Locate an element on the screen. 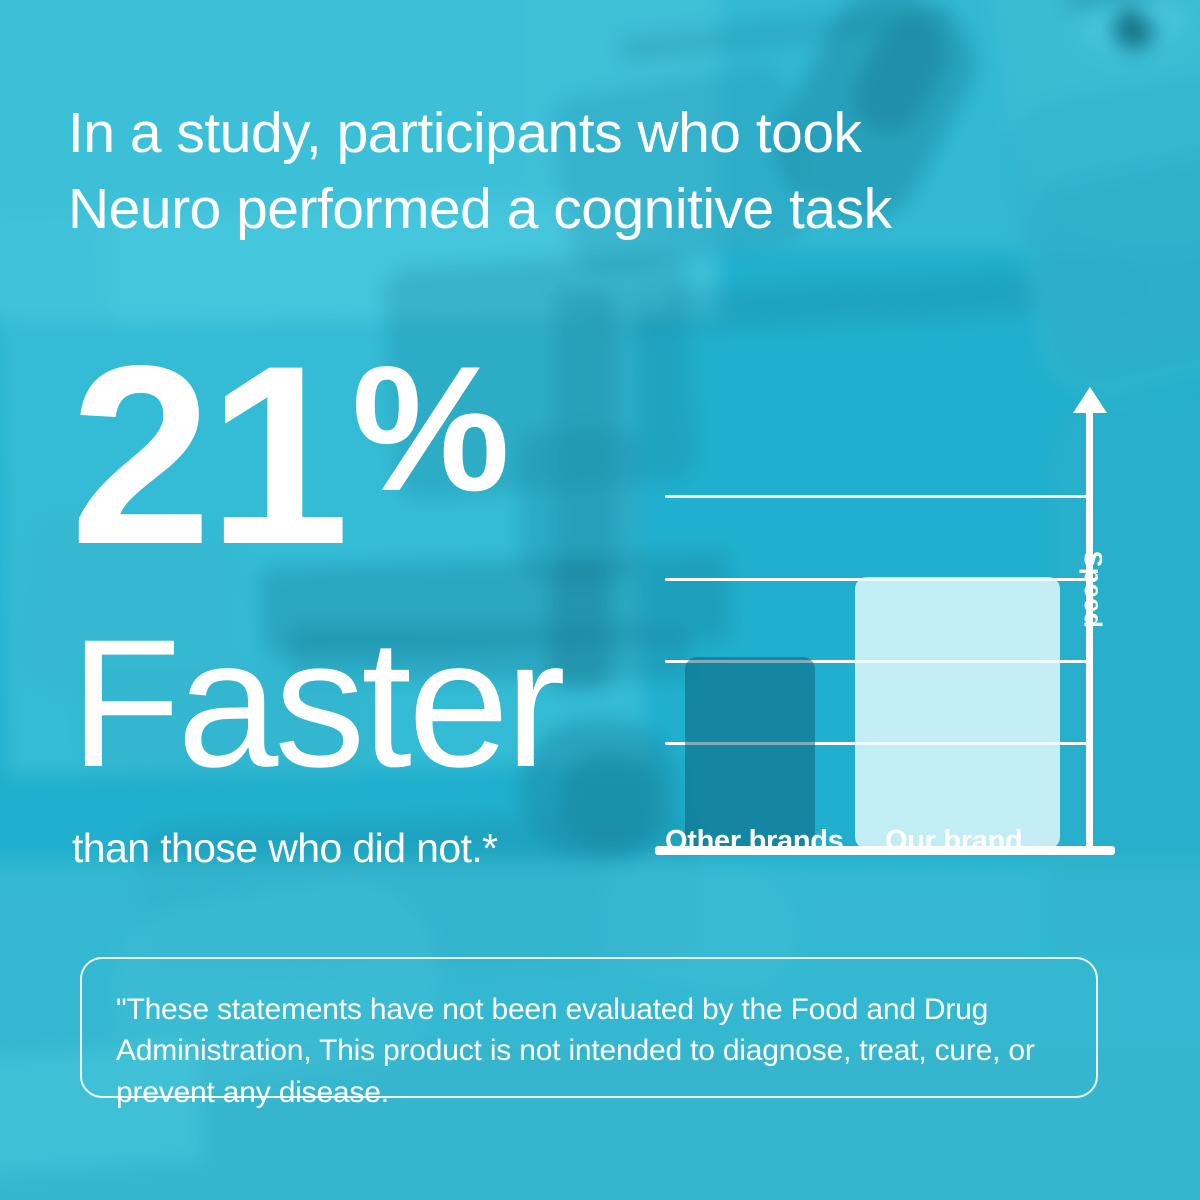 Image resolution: width=1200 pixels, height=1200 pixels. x-axis-baseline is located at coordinates (885, 850).